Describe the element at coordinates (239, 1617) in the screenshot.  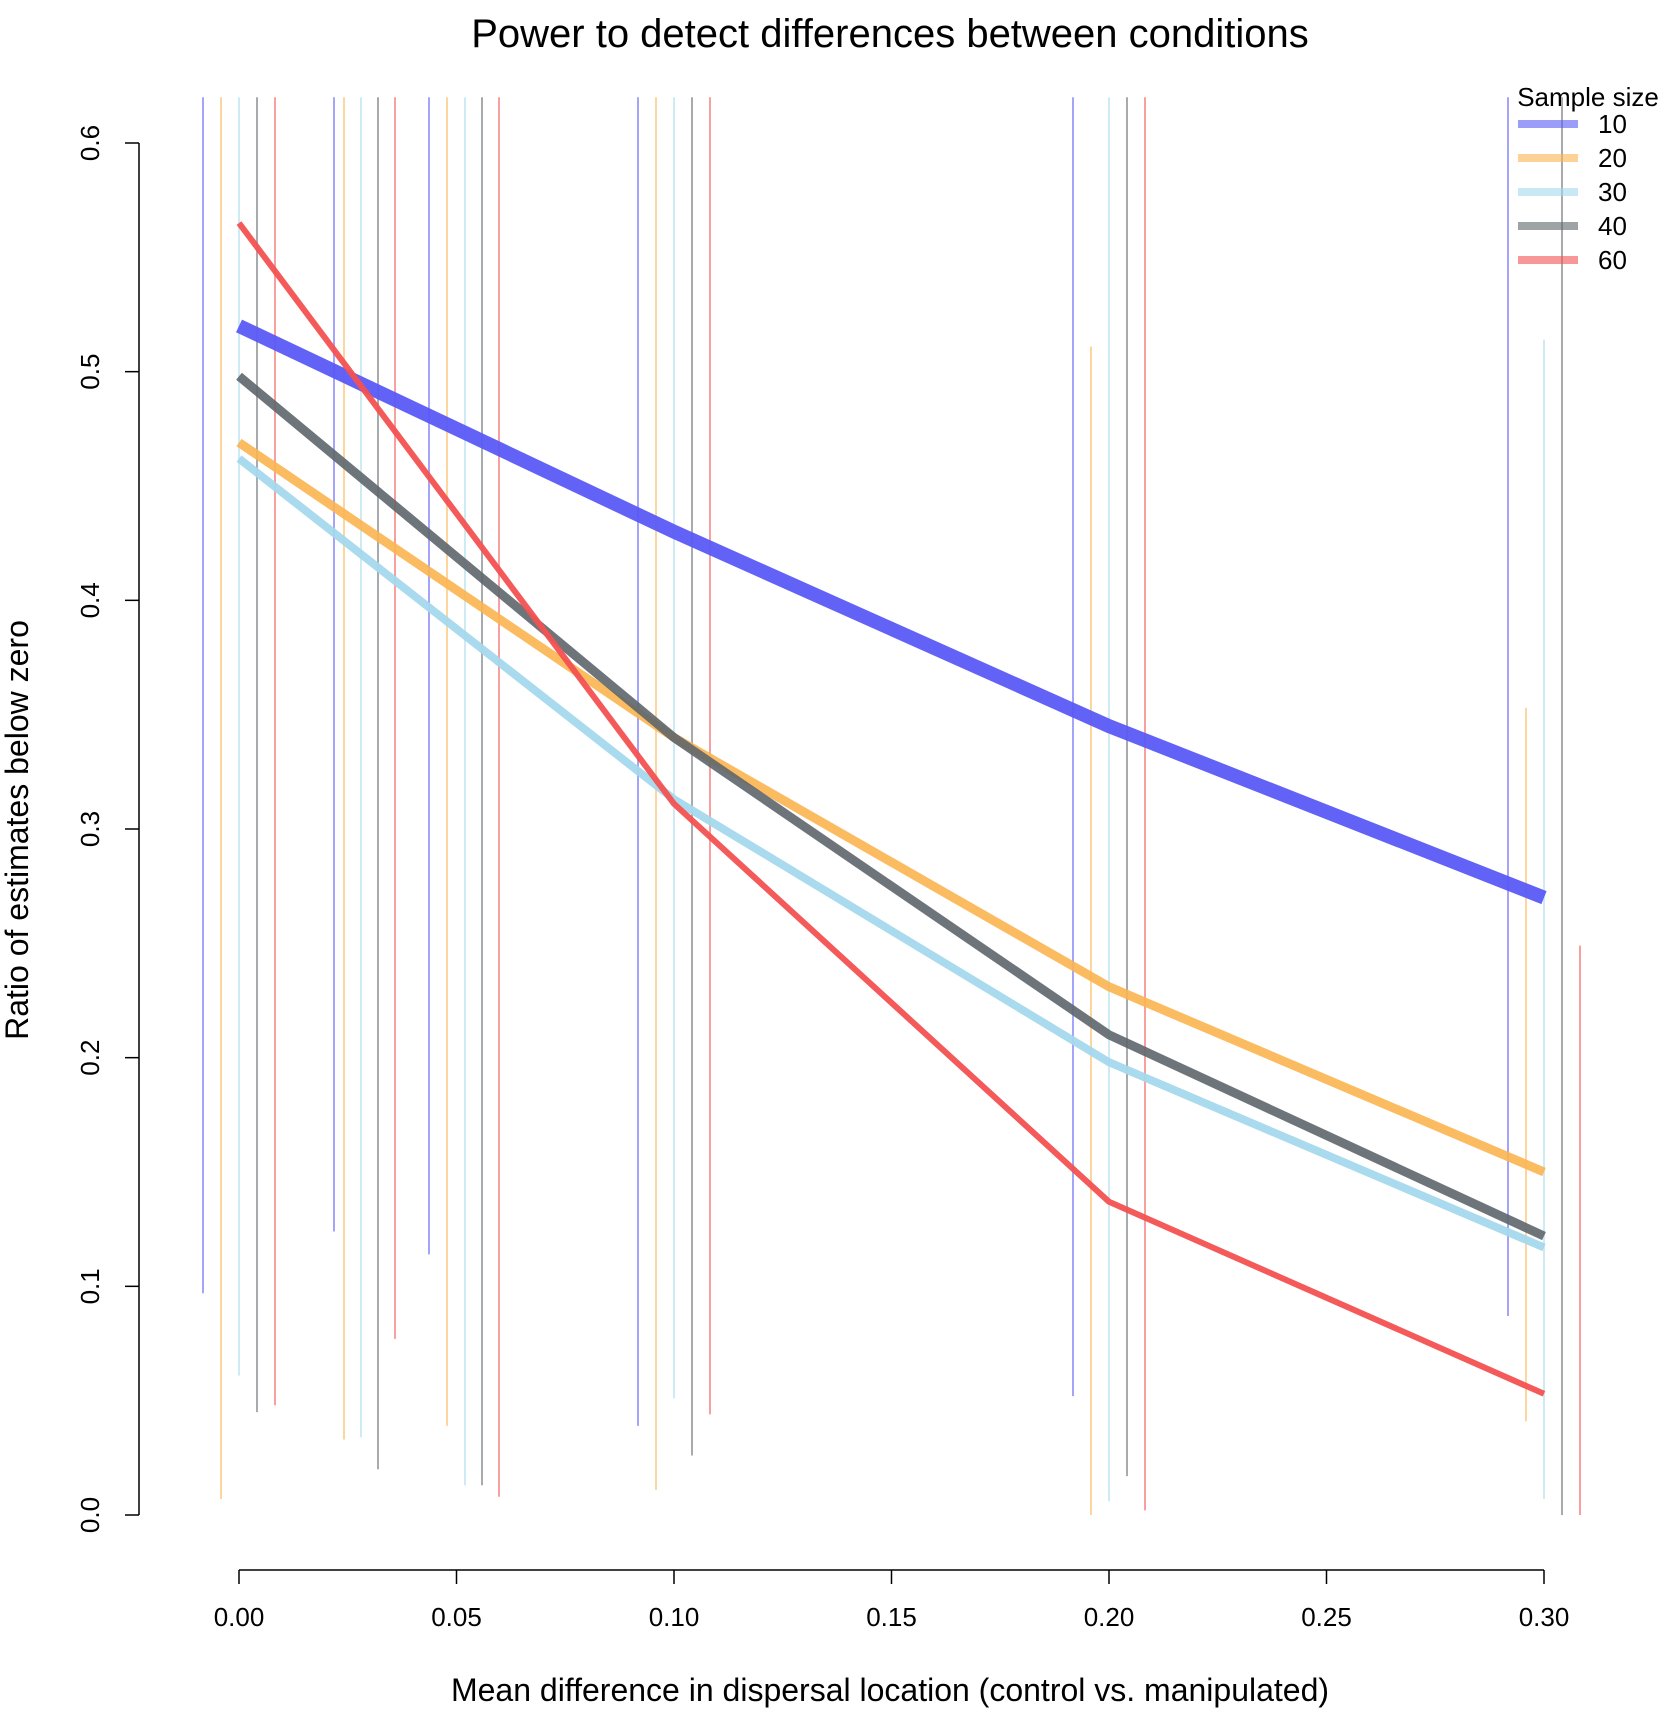
I see `x-tick-label: 0.00` at that location.